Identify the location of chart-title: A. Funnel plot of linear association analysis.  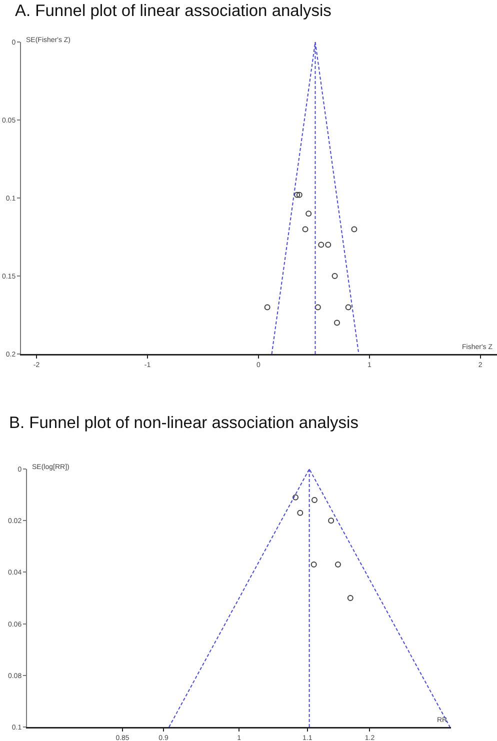
(173, 11).